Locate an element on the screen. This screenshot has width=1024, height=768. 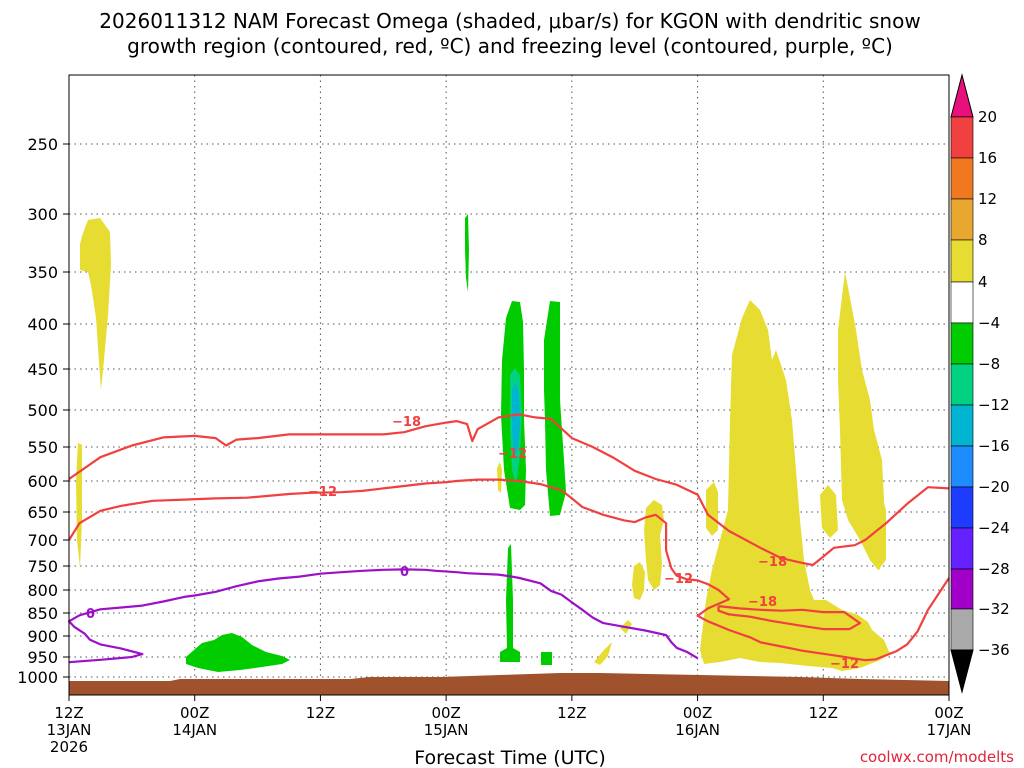
omega-ascent-second is located at coordinates (555, 408).